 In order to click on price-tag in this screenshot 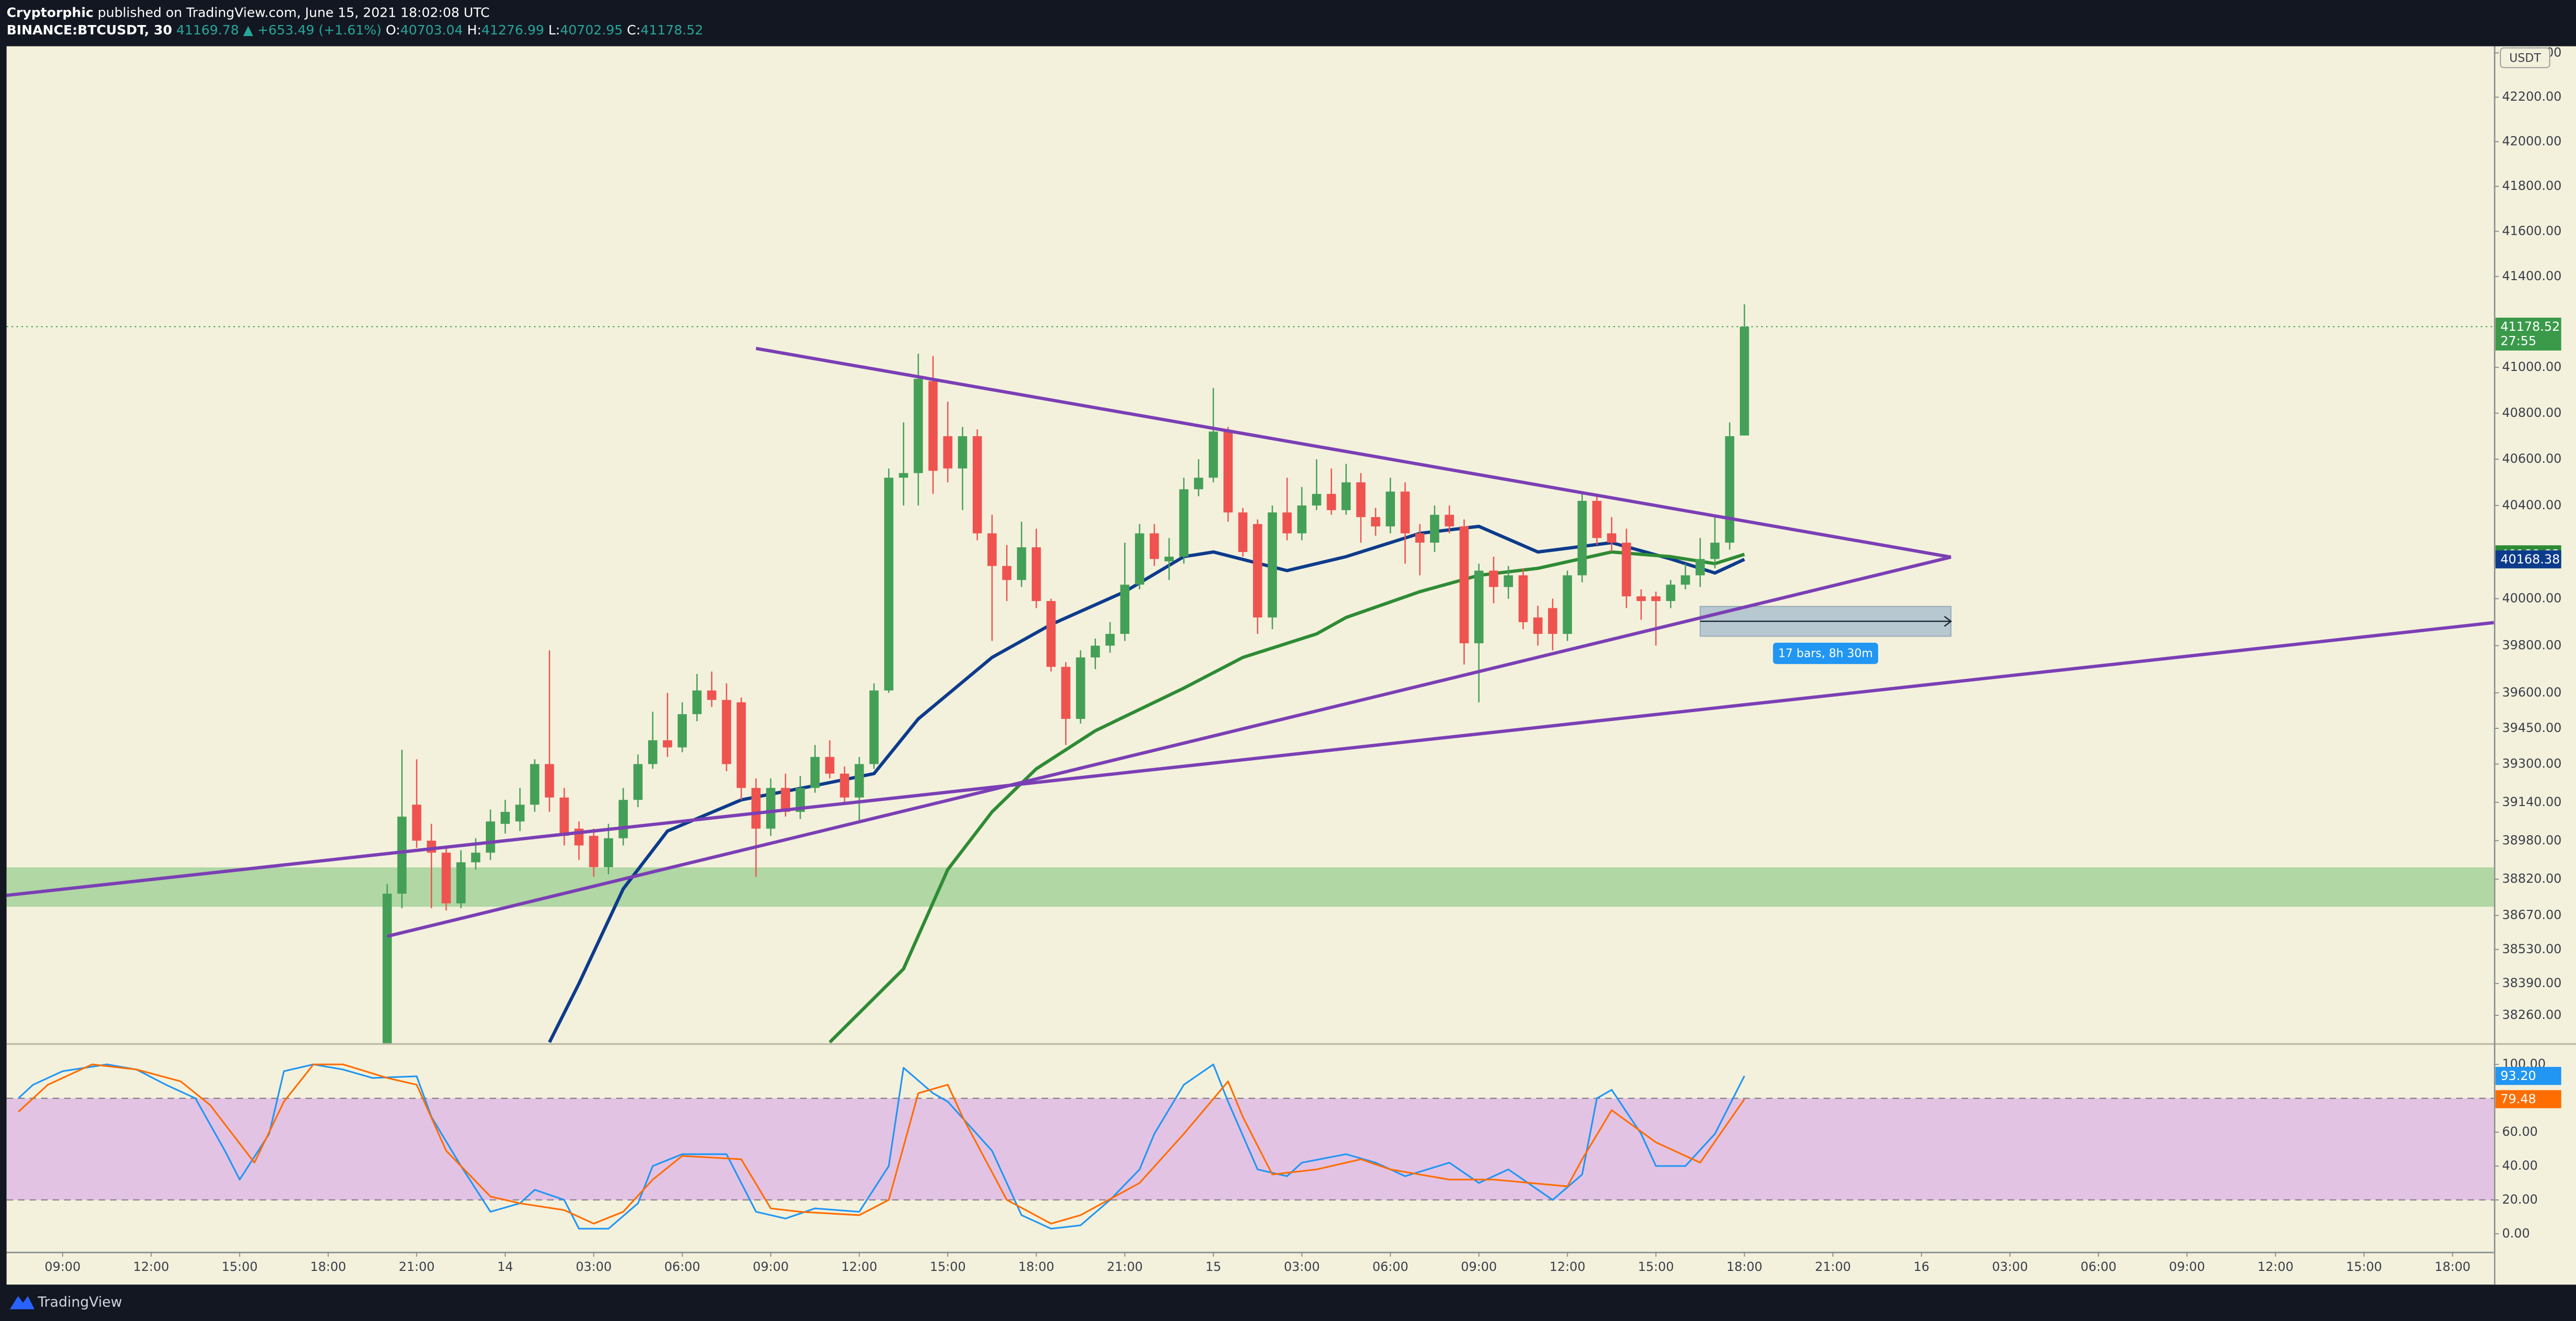, I will do `click(2528, 1099)`.